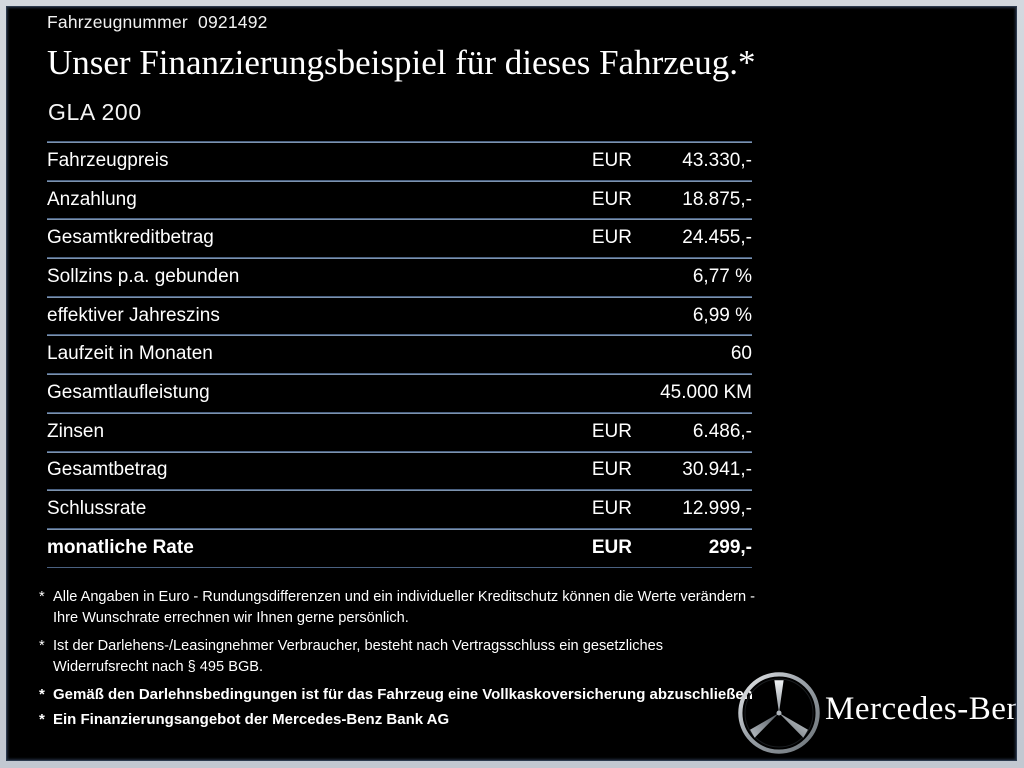  Describe the element at coordinates (289, 354) in the screenshot. I see `row-label: Laufzeit in Monaten` at that location.